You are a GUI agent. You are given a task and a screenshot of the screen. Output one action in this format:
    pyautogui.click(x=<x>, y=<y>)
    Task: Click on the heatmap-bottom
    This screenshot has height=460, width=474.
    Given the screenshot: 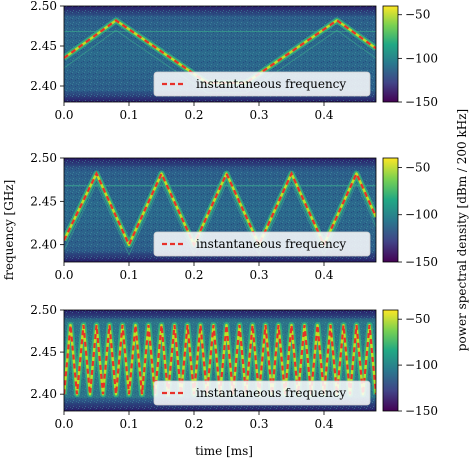 What is the action you would take?
    pyautogui.click(x=220, y=360)
    